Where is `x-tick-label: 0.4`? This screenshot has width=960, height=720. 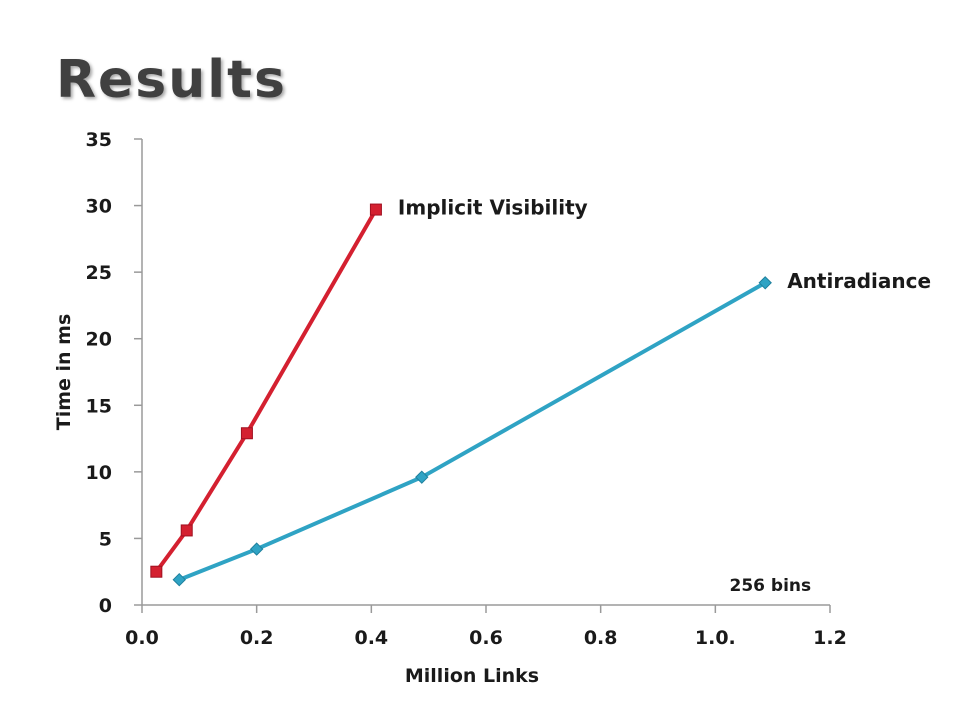 x-tick-label: 0.4 is located at coordinates (371, 638).